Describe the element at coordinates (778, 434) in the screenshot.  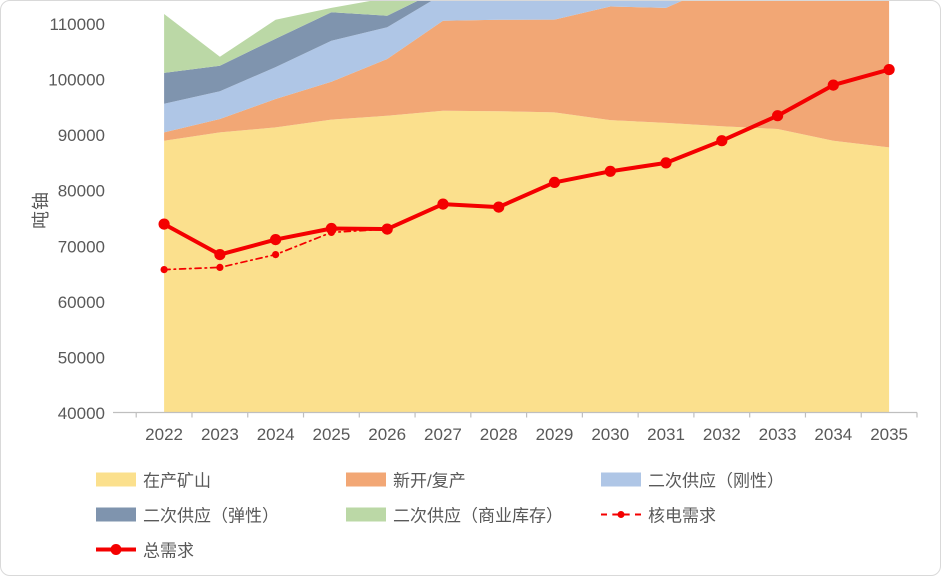
I see `x-tick-label: 2033` at that location.